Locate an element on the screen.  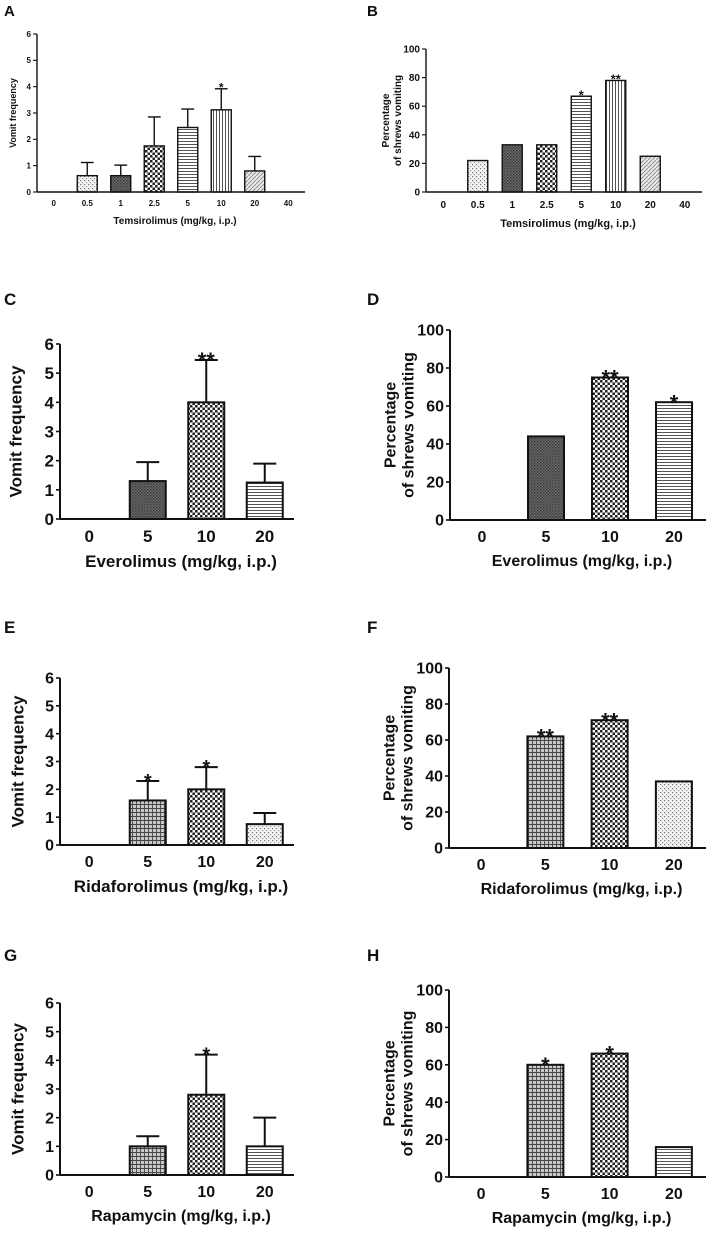
x-tick-label-a-0: 0 is located at coordinates (54, 203).